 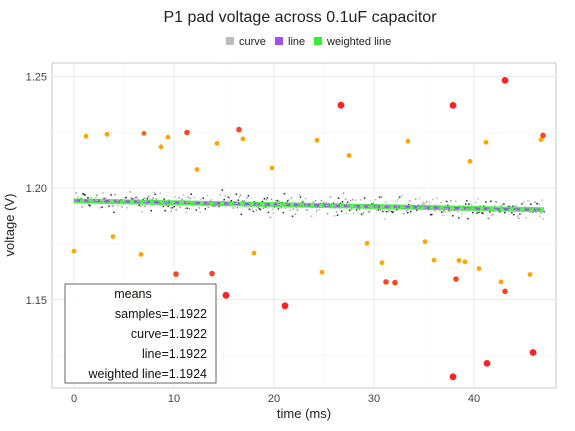 What do you see at coordinates (358, 42) in the screenshot?
I see `legend-label-weighted-line: weighted line` at bounding box center [358, 42].